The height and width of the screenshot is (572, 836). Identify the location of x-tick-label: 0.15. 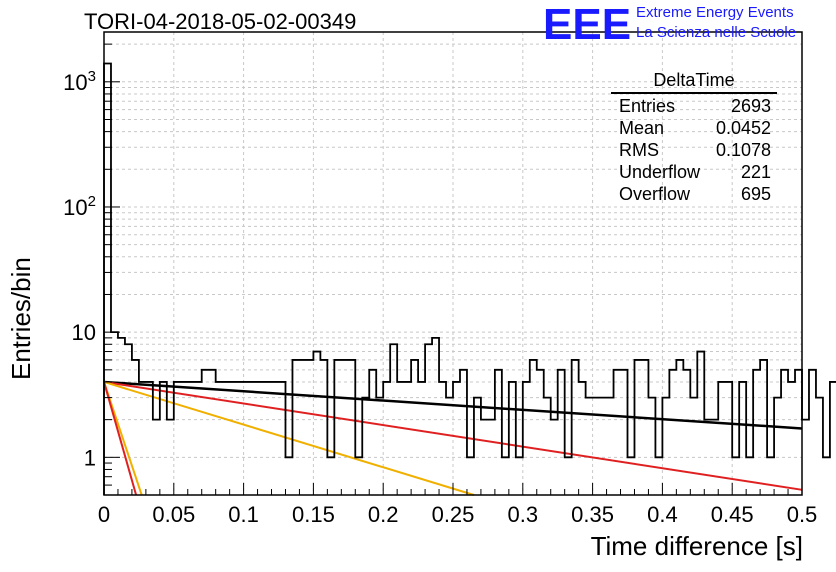
(313, 514).